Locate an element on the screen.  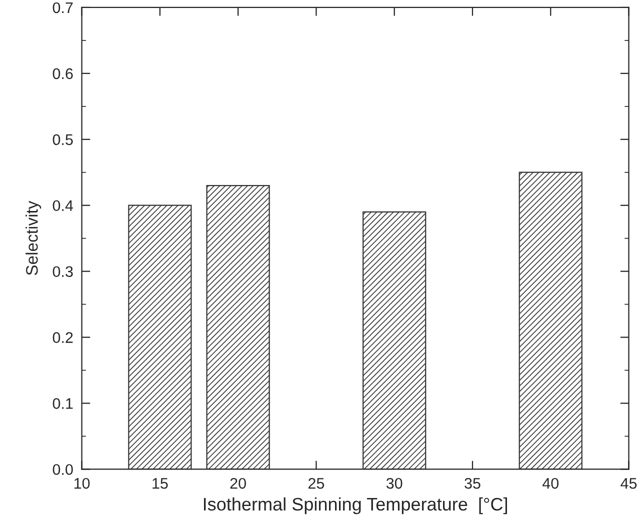
y-tick-label: 0.2 is located at coordinates (62, 337).